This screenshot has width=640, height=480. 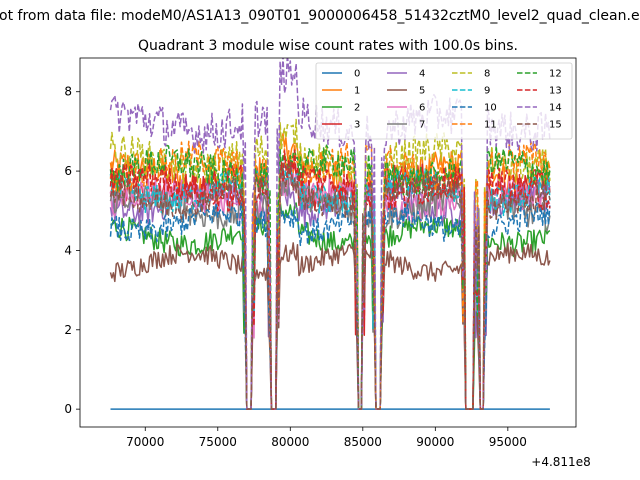 I want to click on x-tick-label: 80000, so click(x=290, y=442).